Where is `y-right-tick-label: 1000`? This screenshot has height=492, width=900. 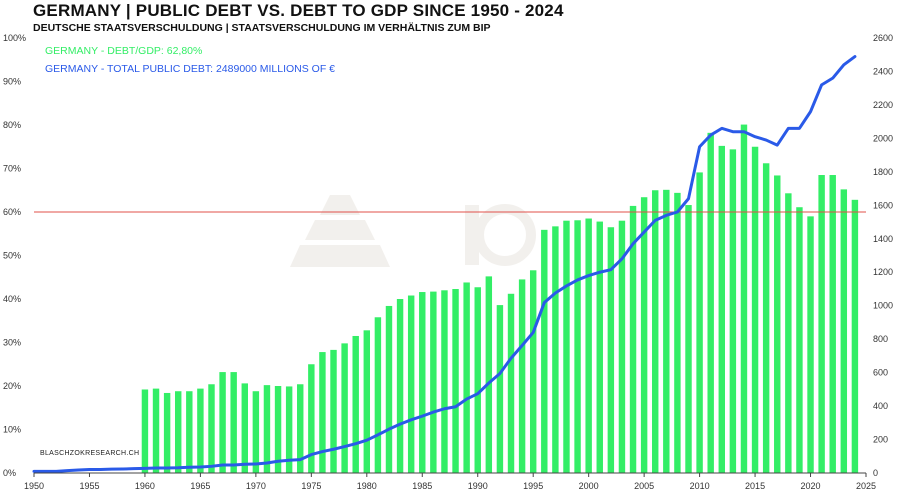
y-right-tick-label: 1000 is located at coordinates (883, 306).